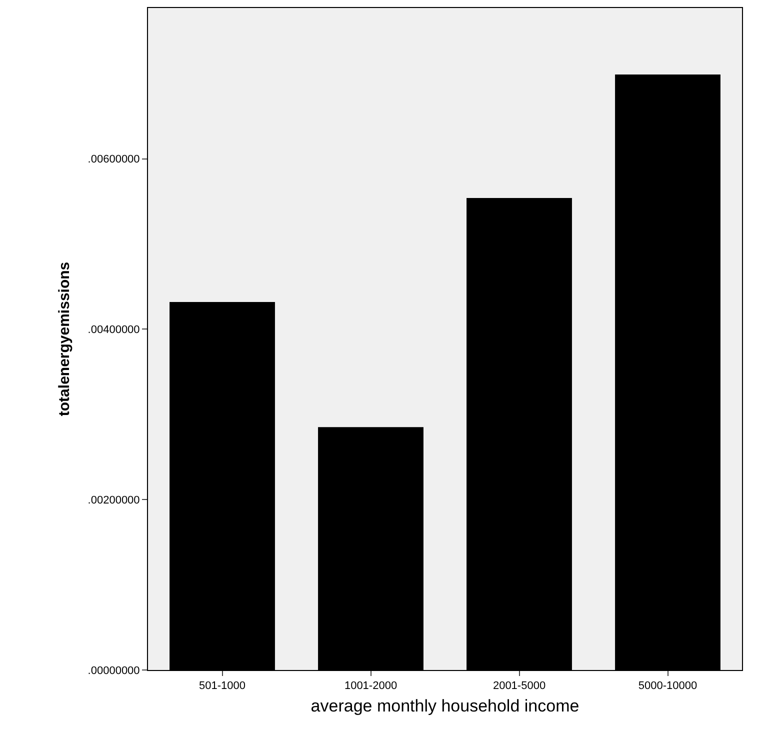 This screenshot has height=745, width=764. What do you see at coordinates (668, 686) in the screenshot?
I see `x-tick-label: 5000-10000` at bounding box center [668, 686].